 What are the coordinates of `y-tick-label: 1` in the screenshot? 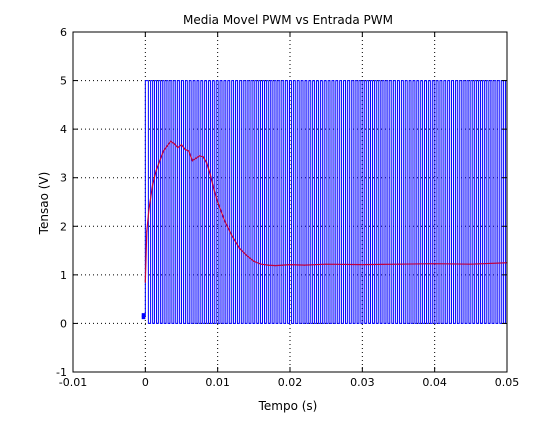 It's located at (63, 275).